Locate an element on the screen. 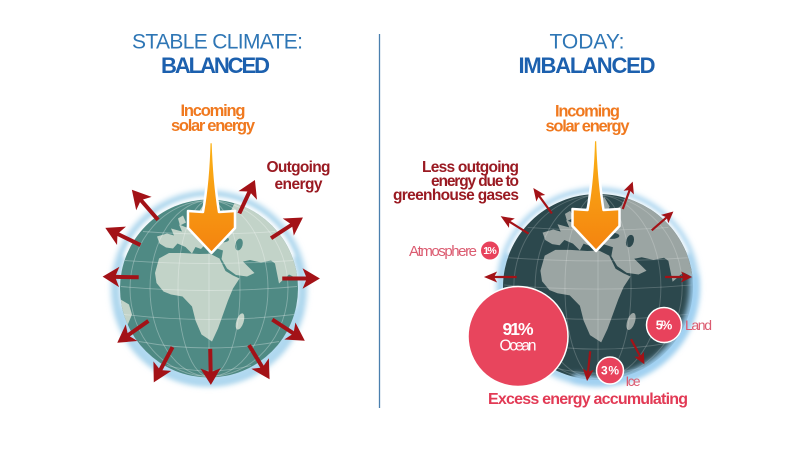 This screenshot has width=800, height=450. svg-text: 5% is located at coordinates (664, 326).